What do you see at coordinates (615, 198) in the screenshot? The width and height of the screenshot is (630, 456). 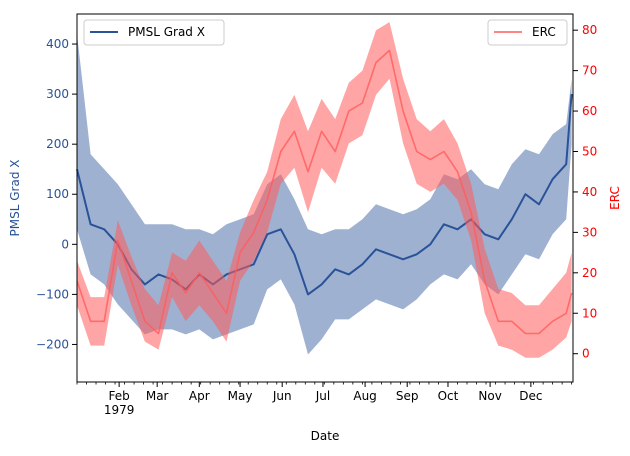 I see `y-axis-right-label: ERC` at bounding box center [615, 198].